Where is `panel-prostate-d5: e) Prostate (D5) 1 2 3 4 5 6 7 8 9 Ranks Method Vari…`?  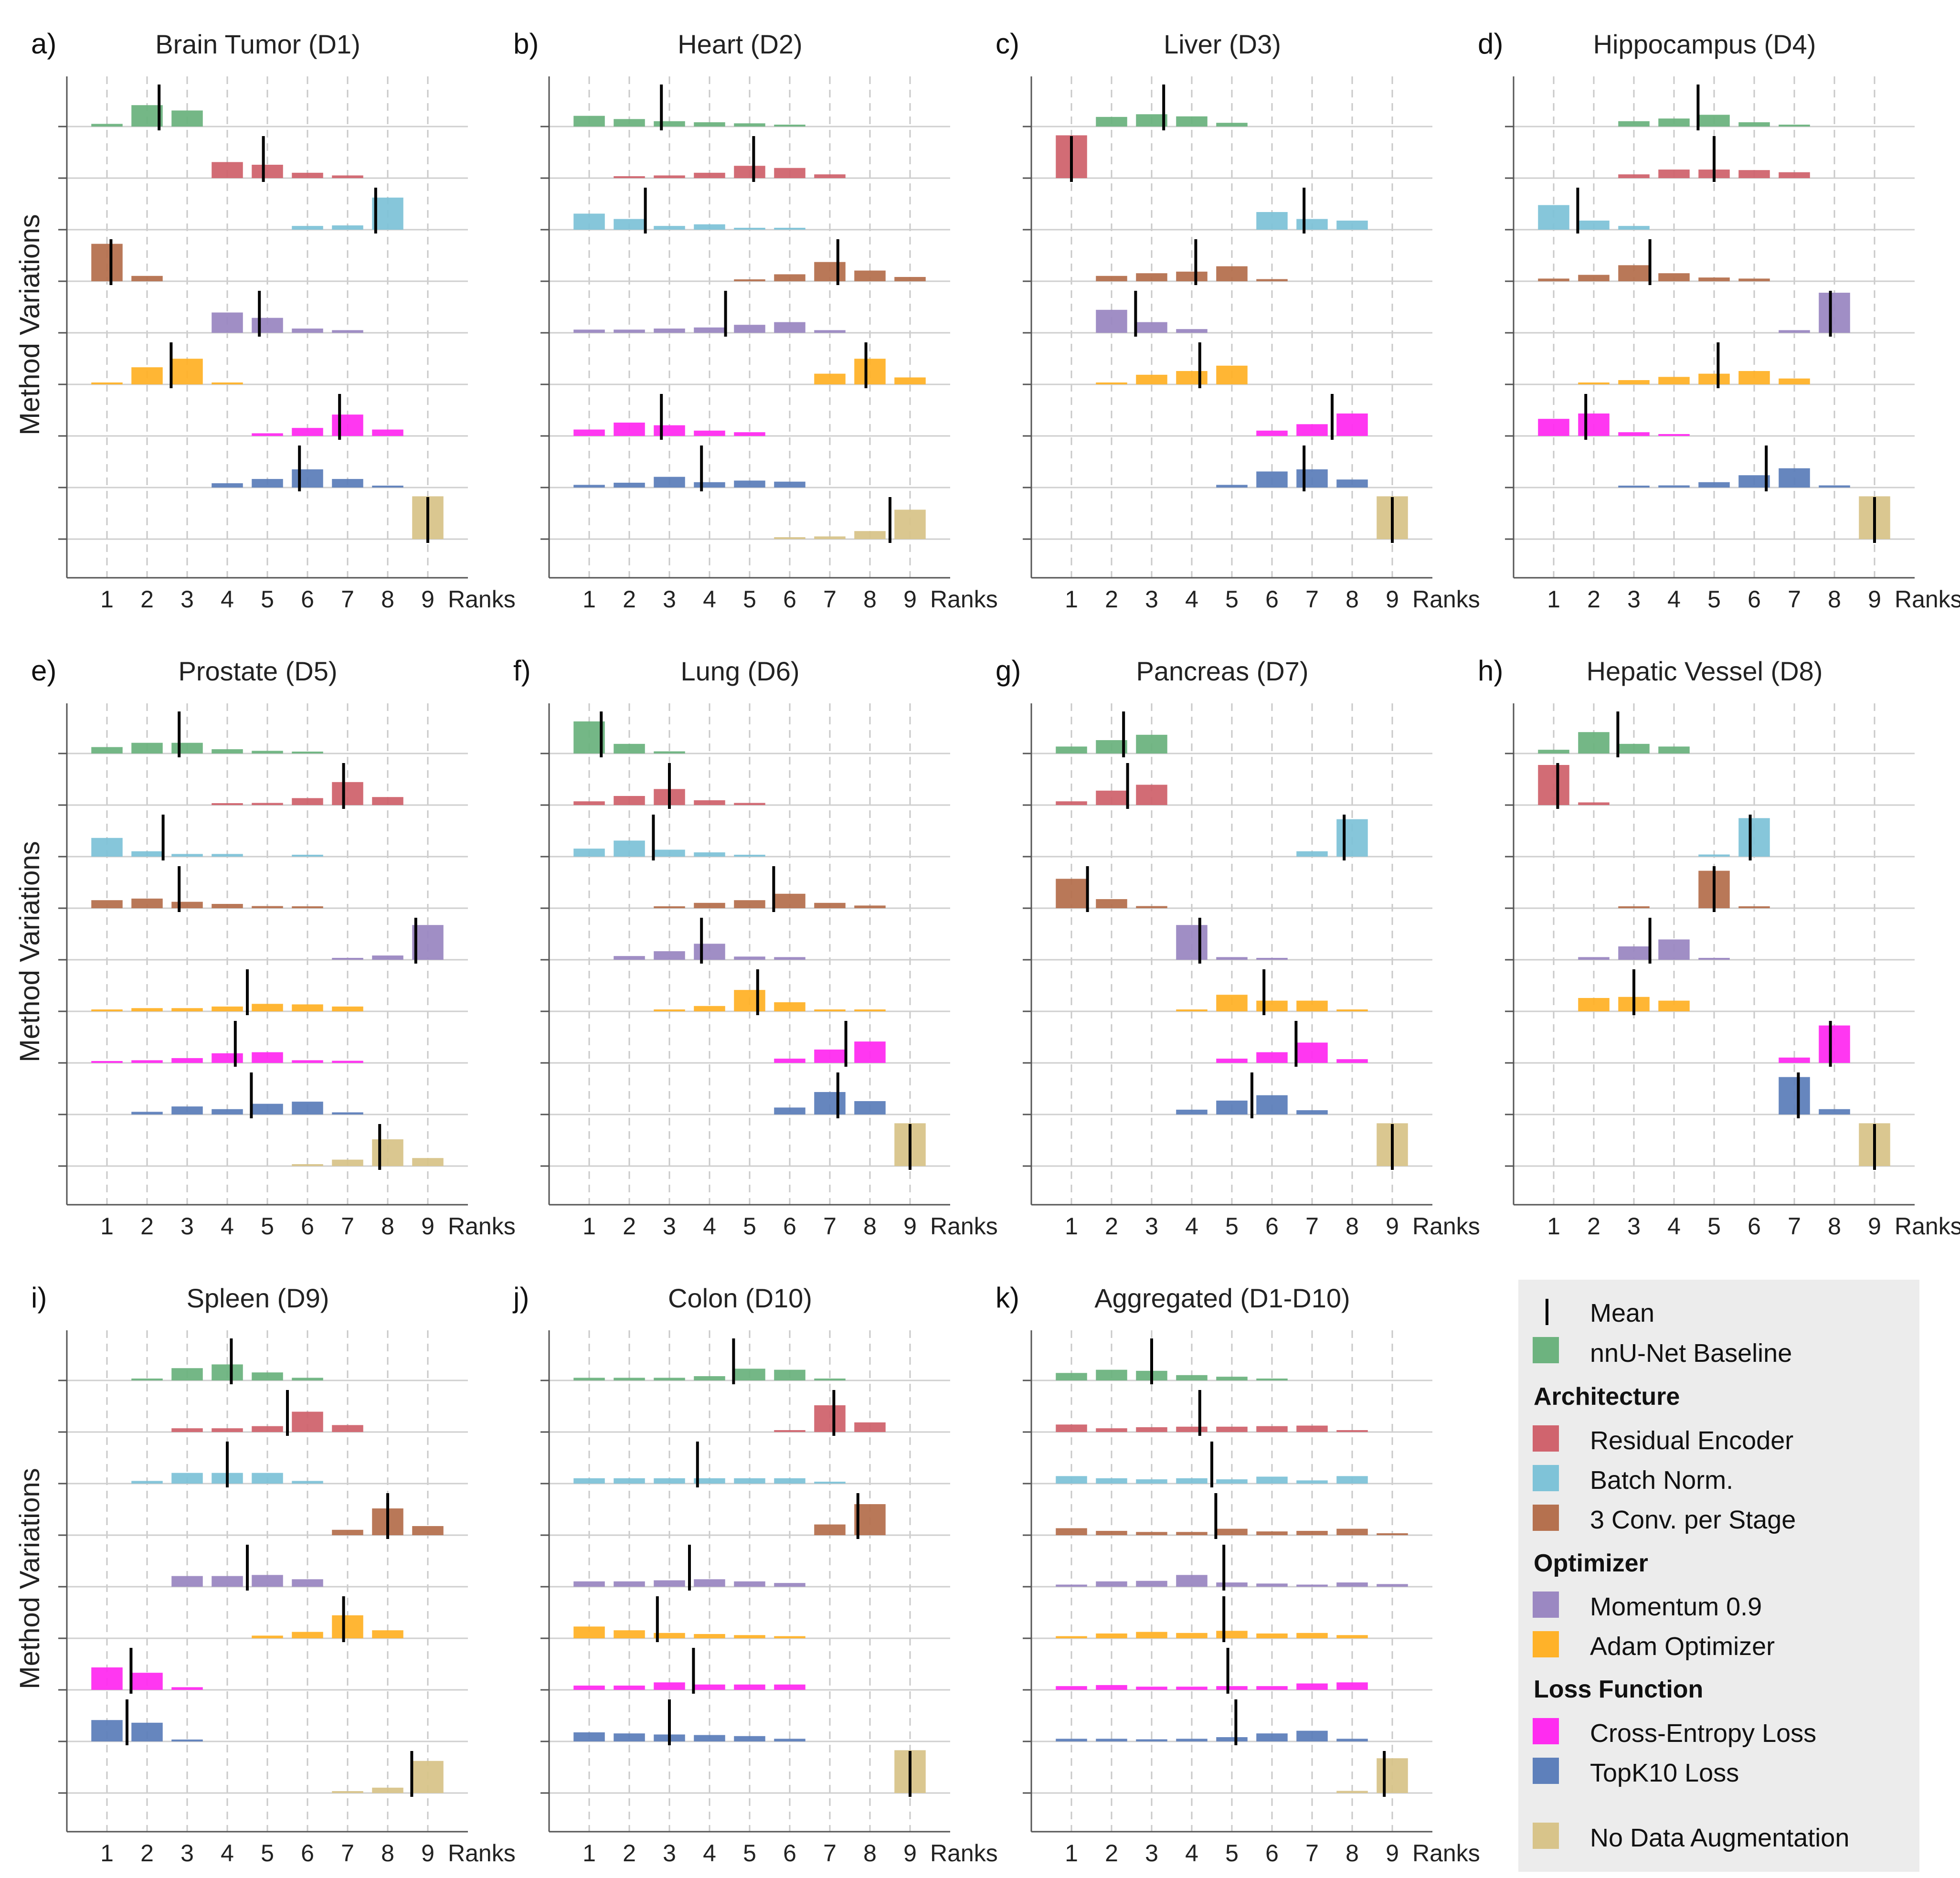
panel-prostate-d5: e) Prostate (D5) 1 2 3 4 5 6 7 8 9 Ranks Method Vari… is located at coordinates (265, 947).